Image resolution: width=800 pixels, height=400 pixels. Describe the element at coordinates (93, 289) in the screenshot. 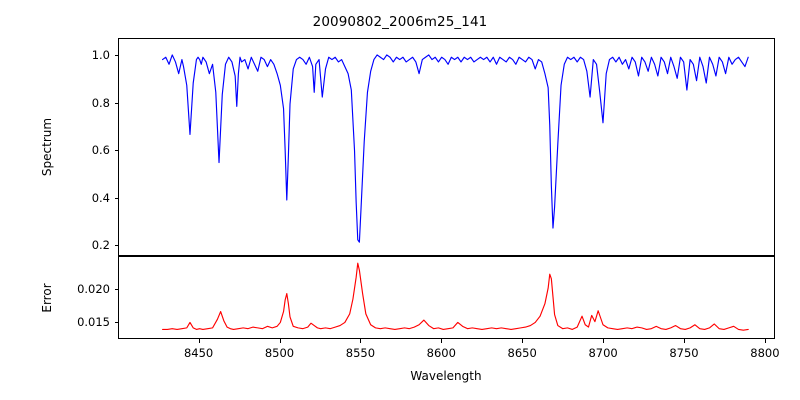

I see `ytick-label-error-1: 0.020` at that location.